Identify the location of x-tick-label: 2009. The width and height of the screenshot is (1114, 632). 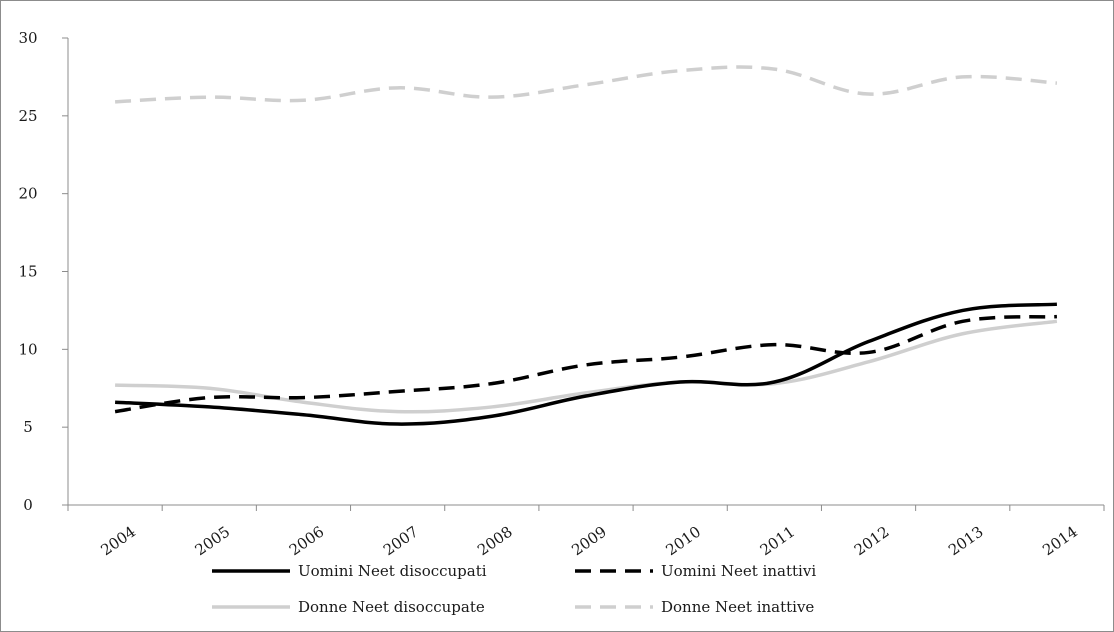
(589, 541).